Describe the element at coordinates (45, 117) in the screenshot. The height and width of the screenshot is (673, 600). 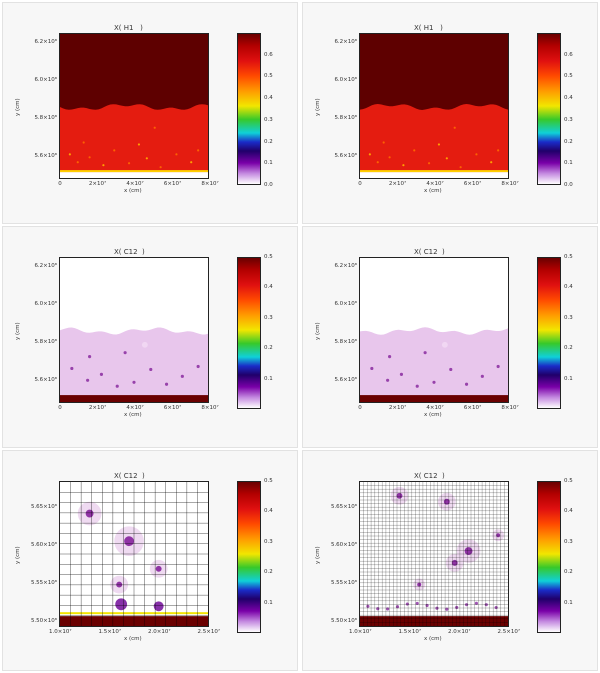
I see `y-tick-label: 5.8×10⁸` at that location.